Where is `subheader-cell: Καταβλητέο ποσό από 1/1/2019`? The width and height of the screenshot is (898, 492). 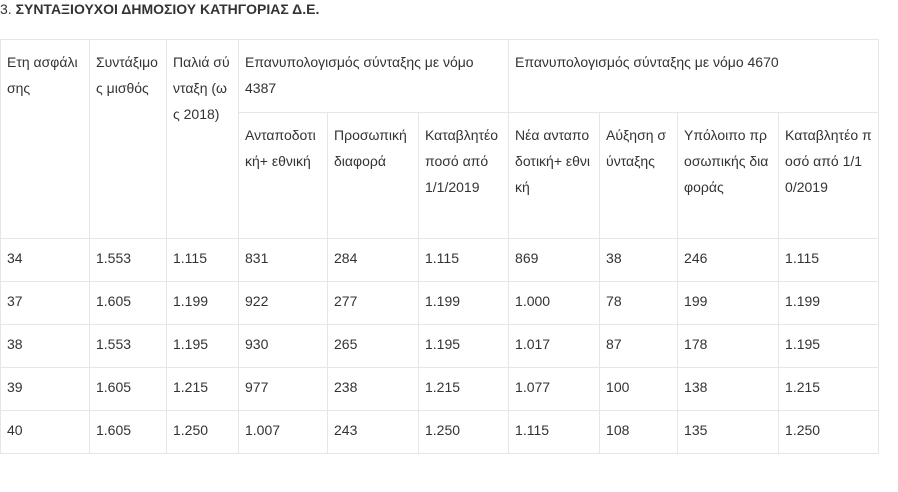
subheader-cell: Καταβλητέο ποσό από 1/1/2019 is located at coordinates (463, 175).